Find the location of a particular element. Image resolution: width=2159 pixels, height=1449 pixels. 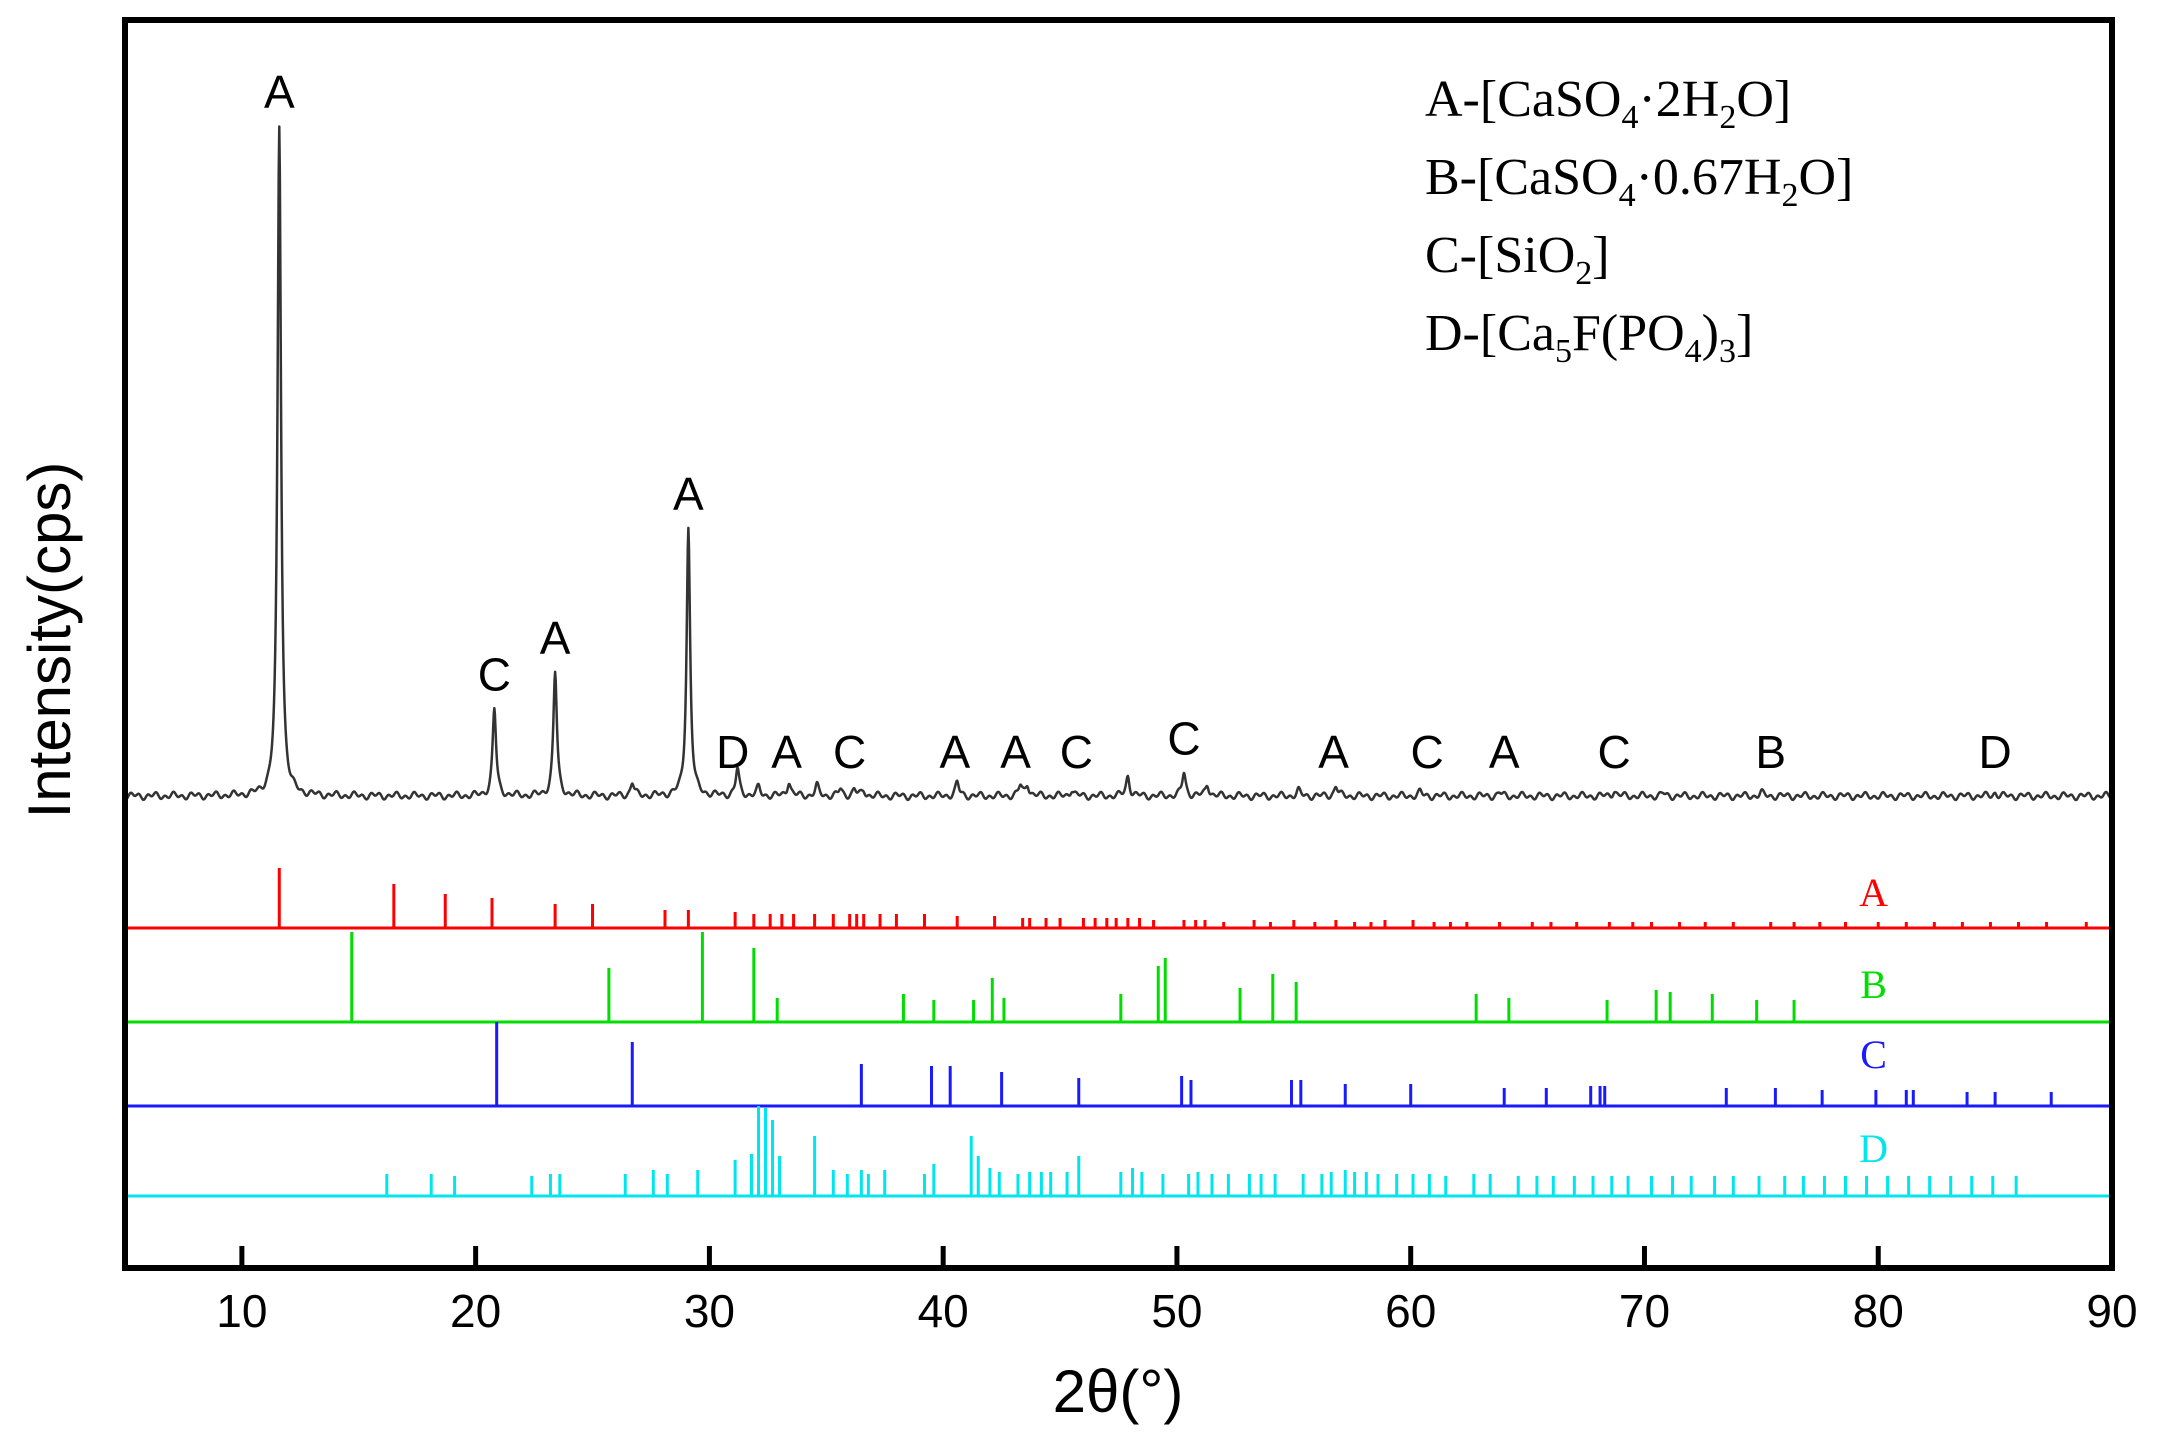

peak-label-2: A is located at coordinates (555, 638).